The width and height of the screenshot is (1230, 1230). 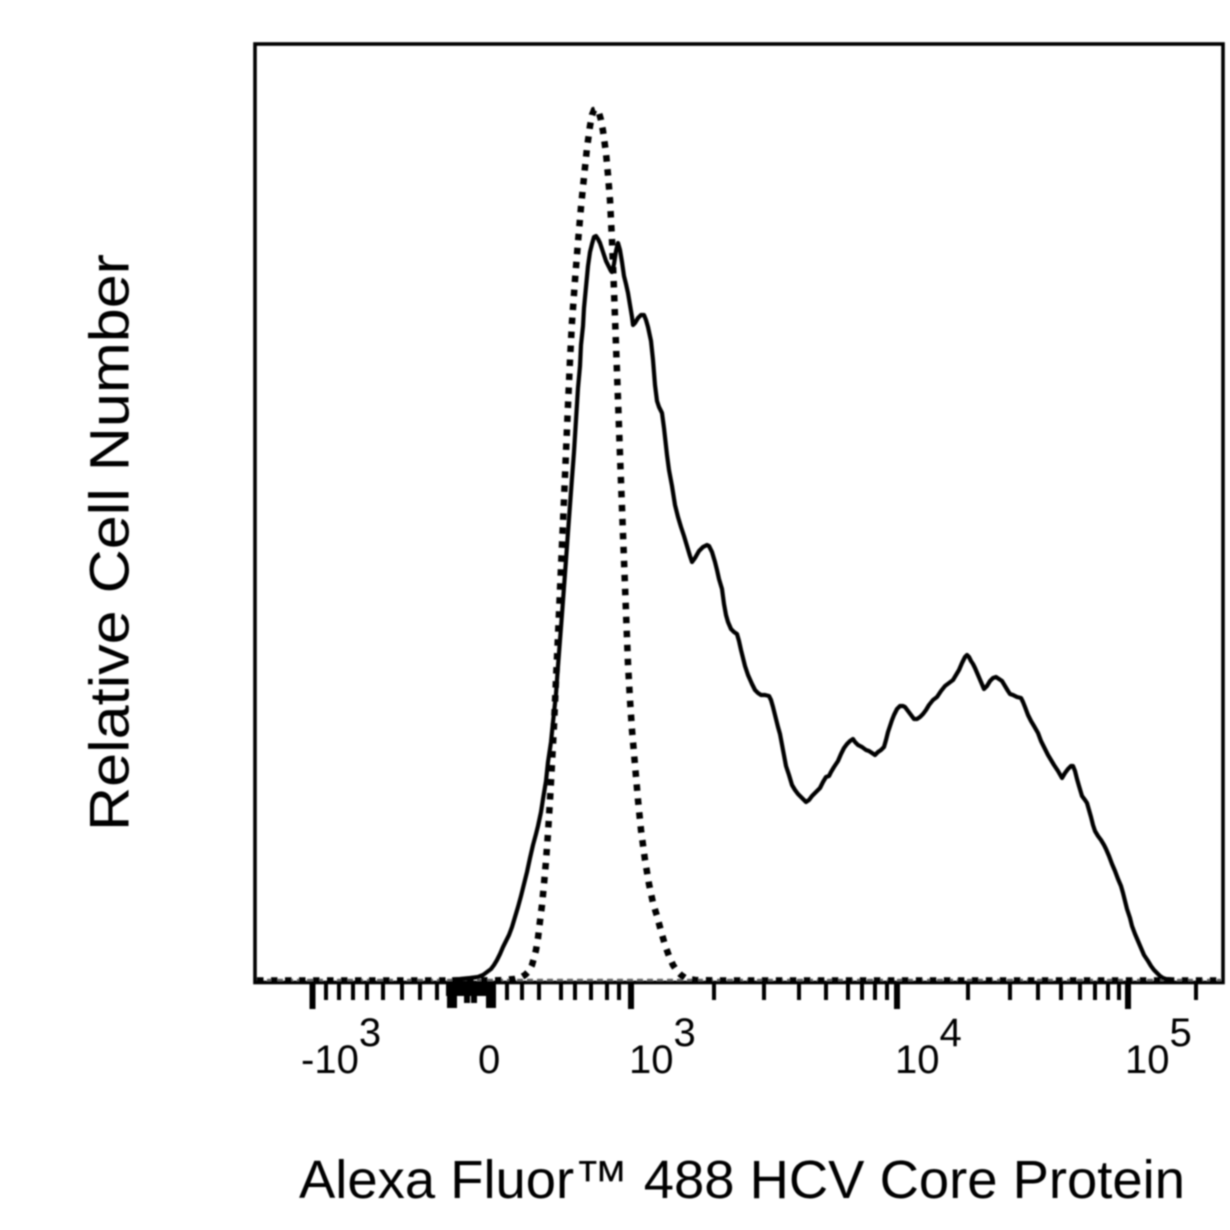 I want to click on svg-text: 0, so click(x=489, y=1060).